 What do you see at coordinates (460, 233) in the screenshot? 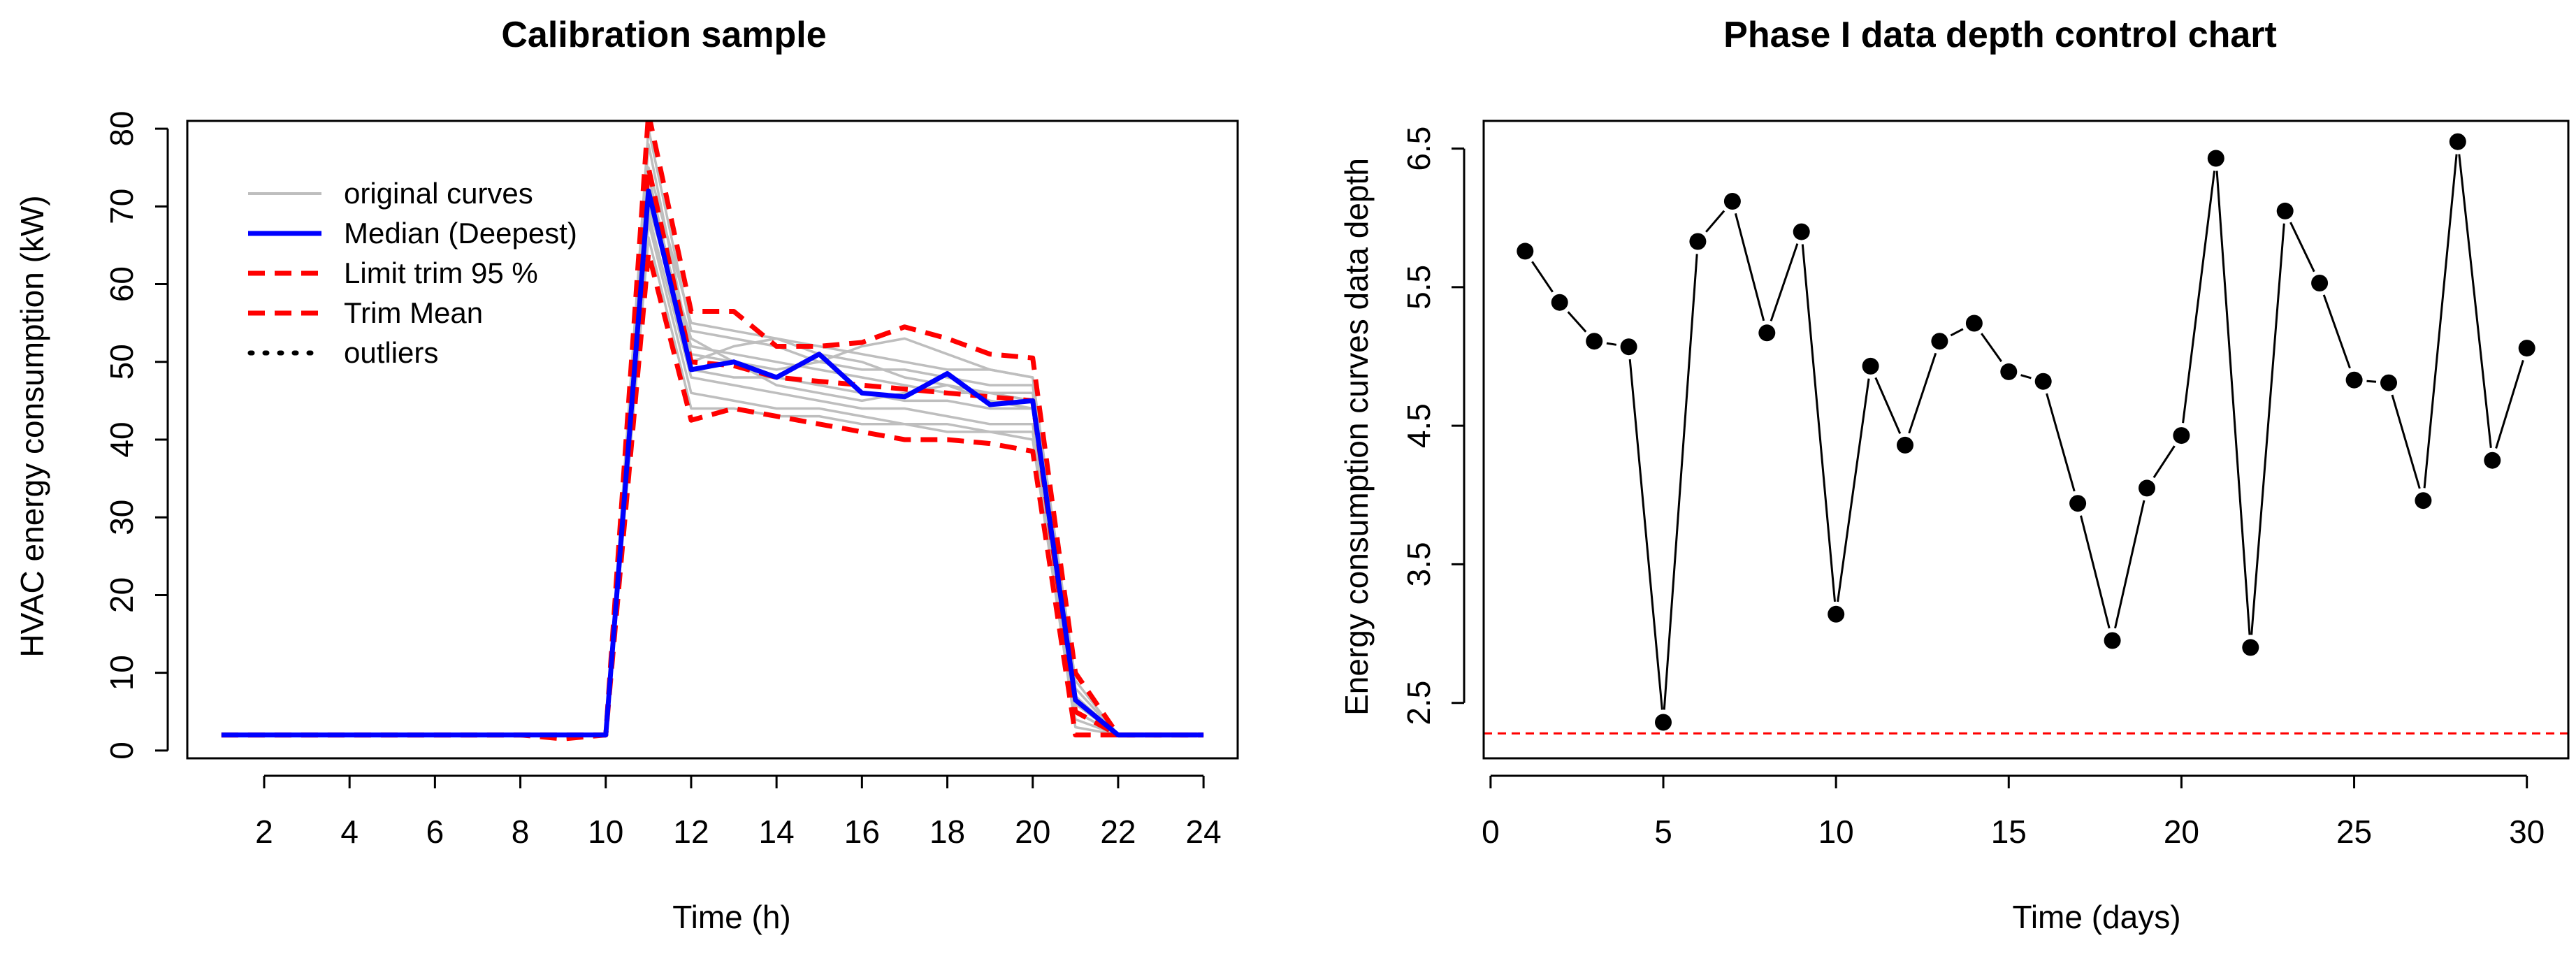
I see `legend-label: Median (Deepest)` at bounding box center [460, 233].